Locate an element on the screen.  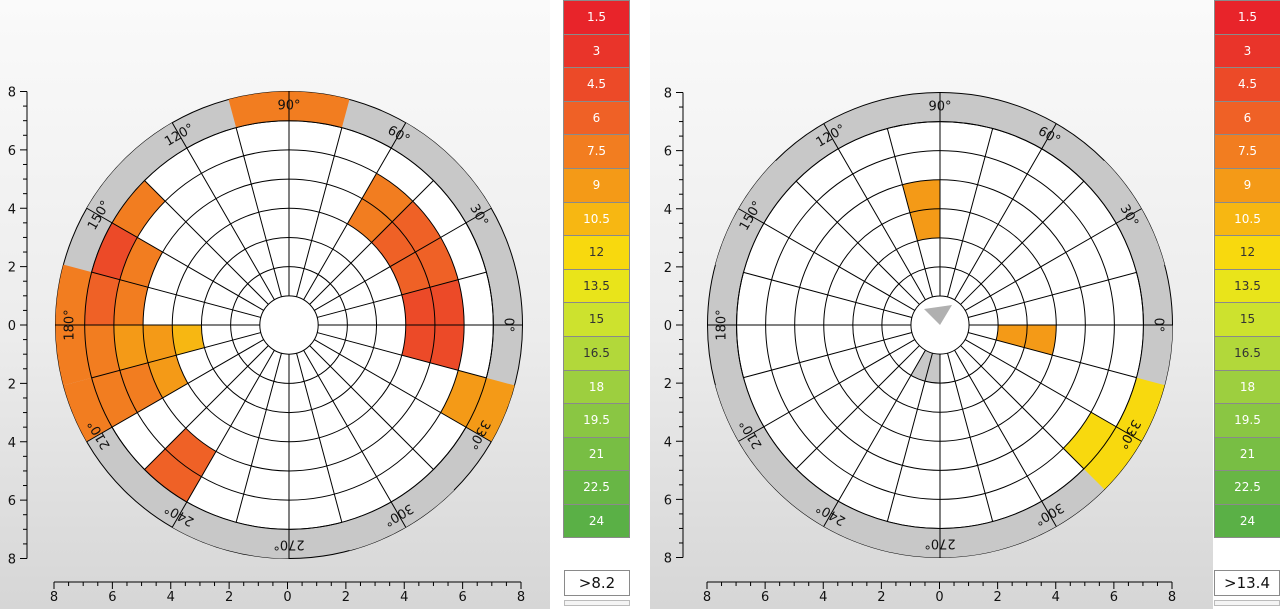
angle-label: 180° is located at coordinates (722, 324).